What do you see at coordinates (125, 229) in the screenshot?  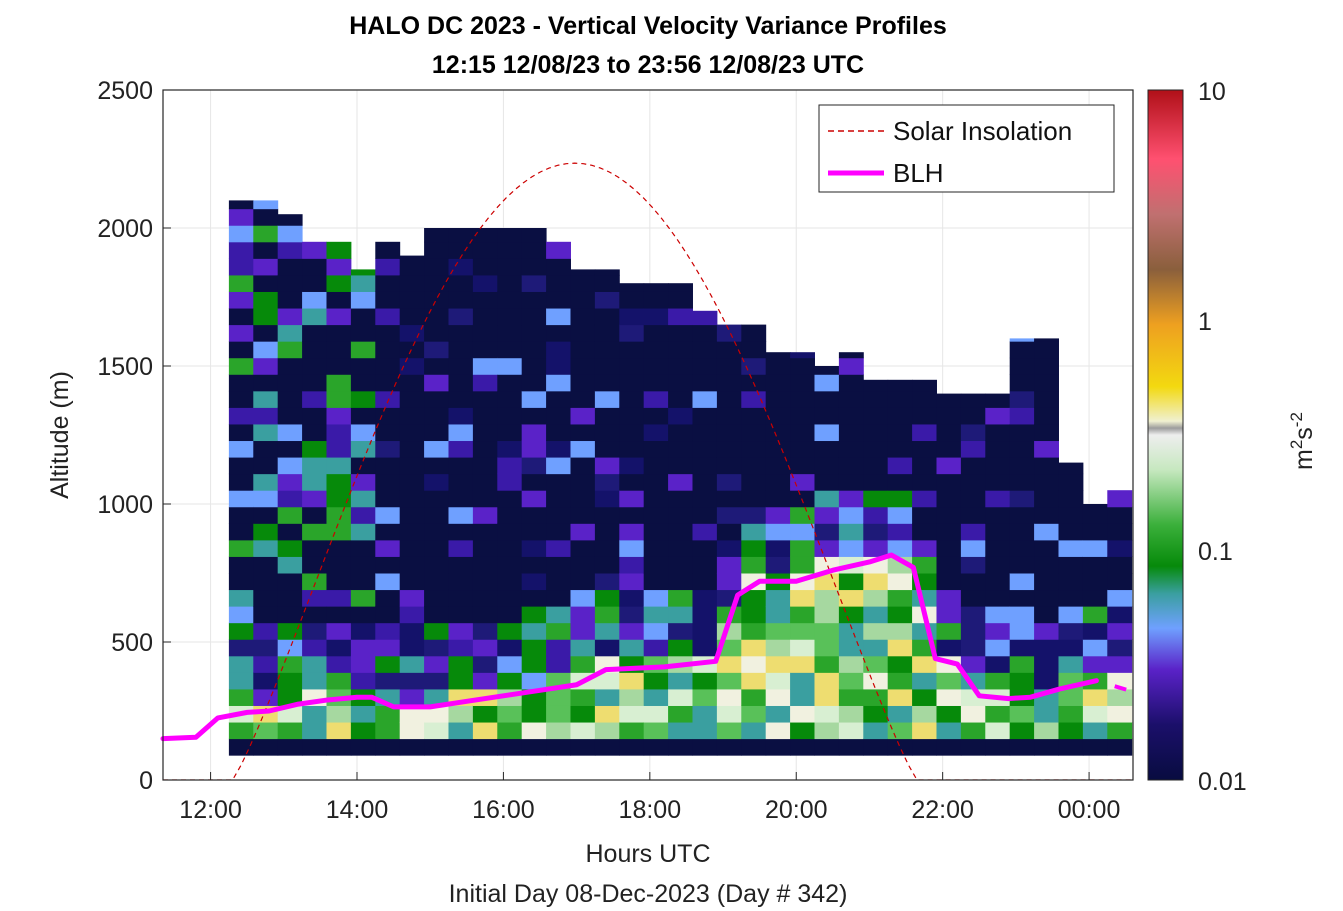 I see `y-tick-label: 2000` at bounding box center [125, 229].